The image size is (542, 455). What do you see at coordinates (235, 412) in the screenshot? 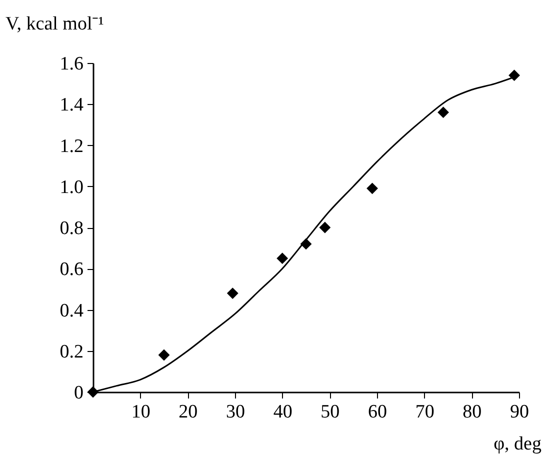
I see `x-tick-label: 30` at bounding box center [235, 412].